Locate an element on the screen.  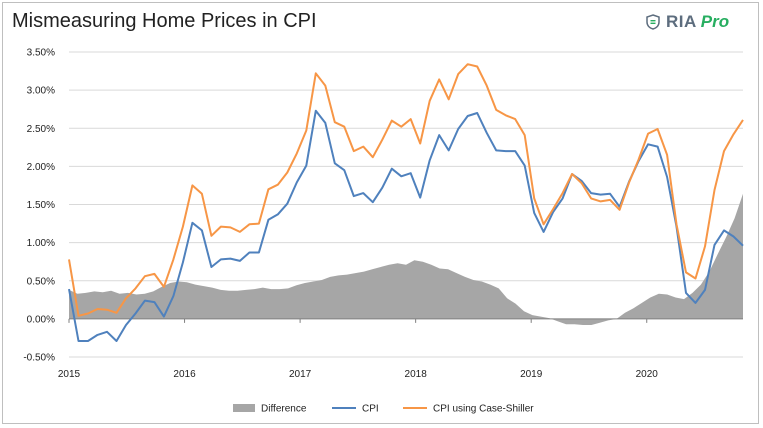
y-tick-label: 3.50% is located at coordinates (41, 53).